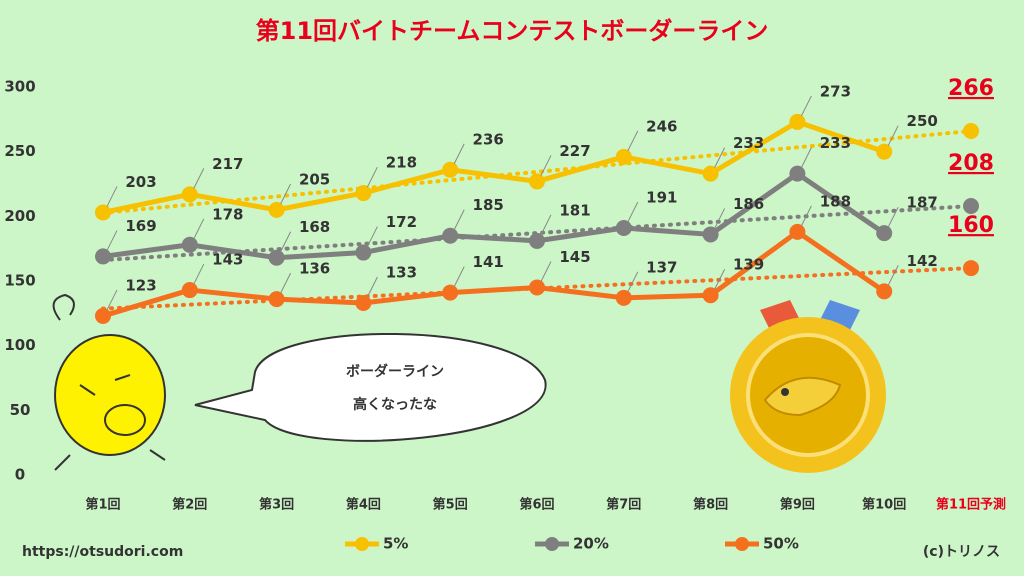 The width and height of the screenshot is (1024, 576). What do you see at coordinates (450, 505) in the screenshot?
I see `x-tick-label: 第5回` at bounding box center [450, 505].